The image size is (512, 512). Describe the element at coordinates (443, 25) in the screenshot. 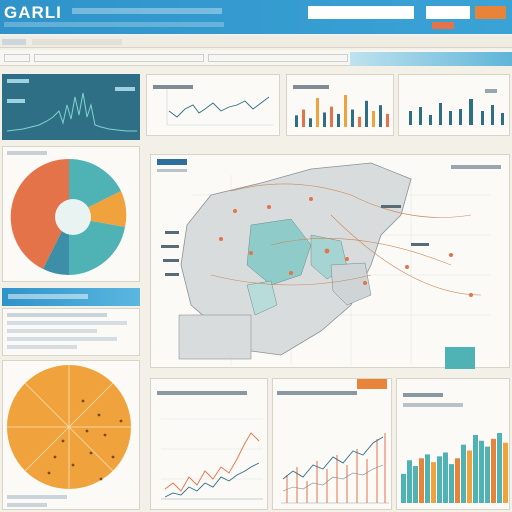

I see `header-tag` at that location.